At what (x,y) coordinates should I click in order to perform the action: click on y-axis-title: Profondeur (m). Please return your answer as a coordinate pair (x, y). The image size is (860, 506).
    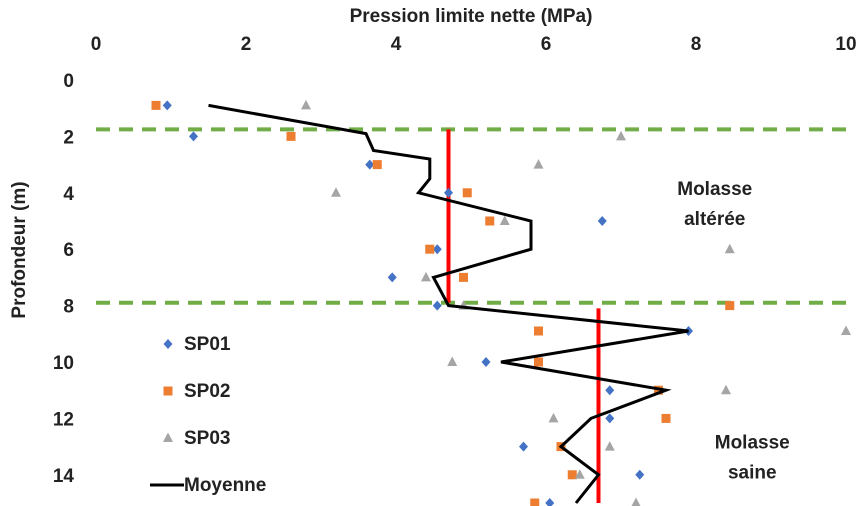
    Looking at the image, I should click on (19, 249).